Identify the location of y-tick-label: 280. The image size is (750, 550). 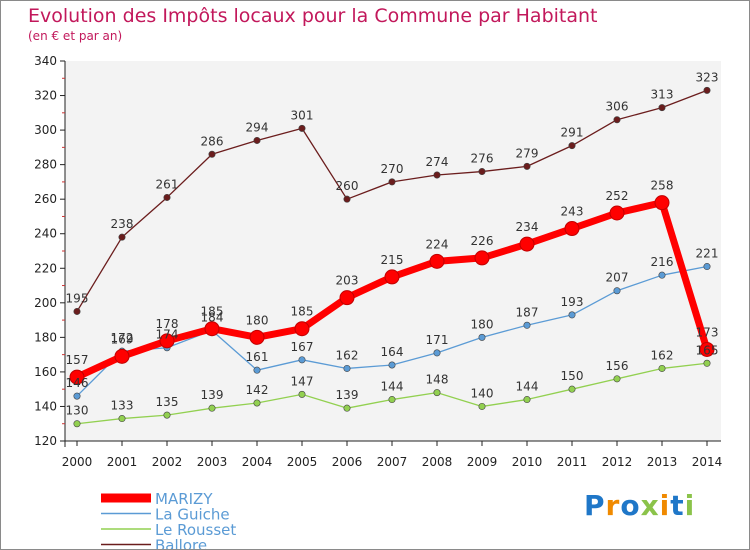
(45, 165).